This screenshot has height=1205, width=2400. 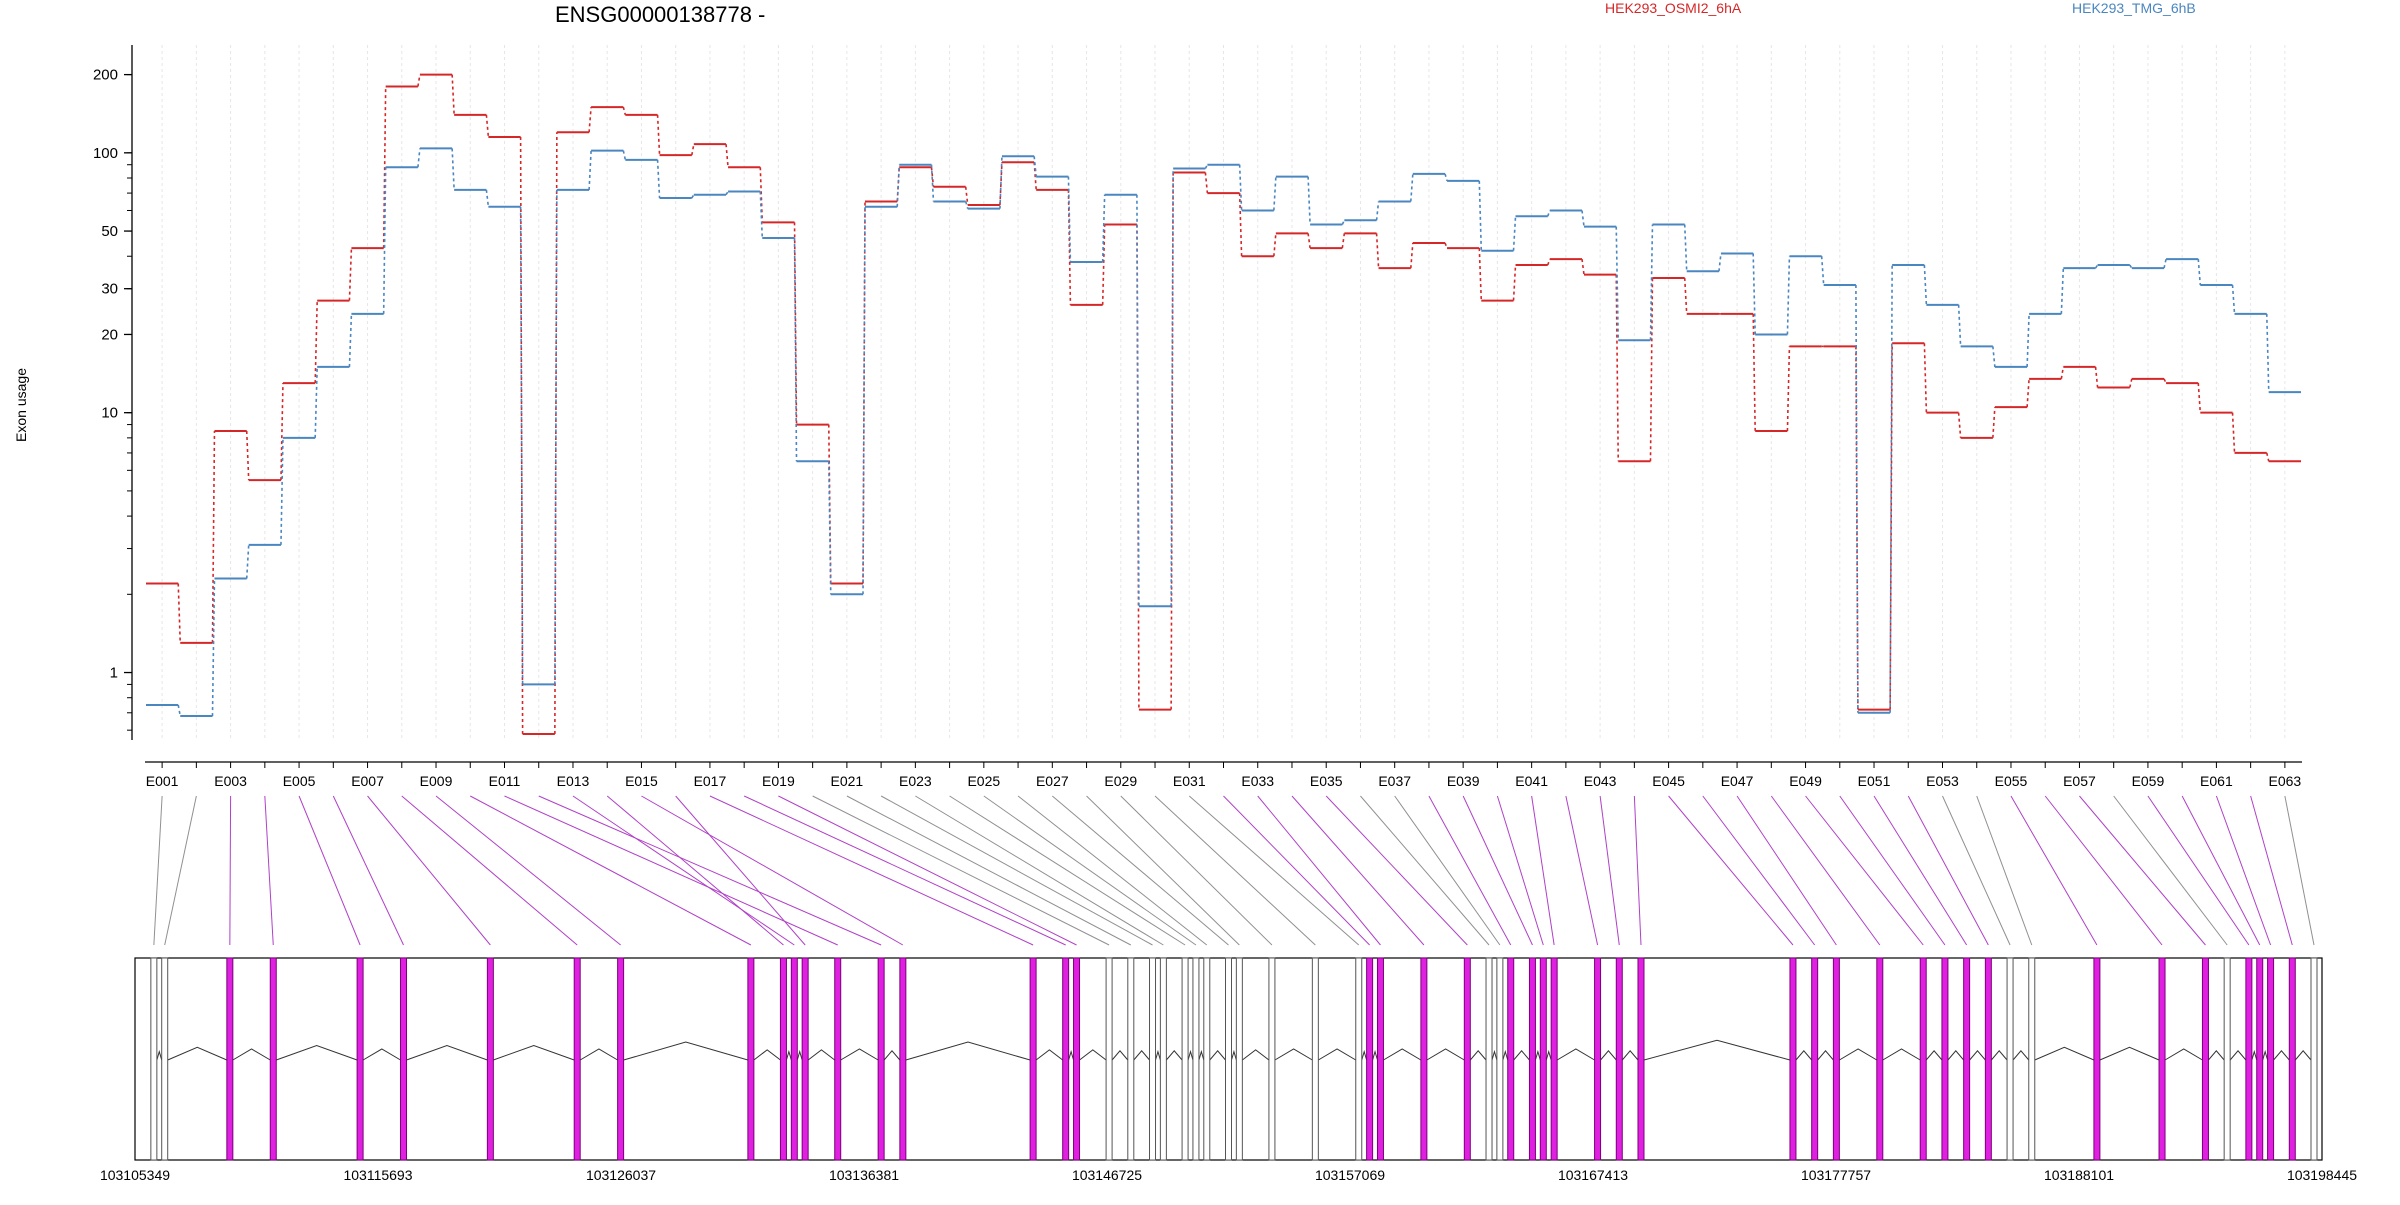 I want to click on coordinate-label: 103146725, so click(x=1107, y=1175).